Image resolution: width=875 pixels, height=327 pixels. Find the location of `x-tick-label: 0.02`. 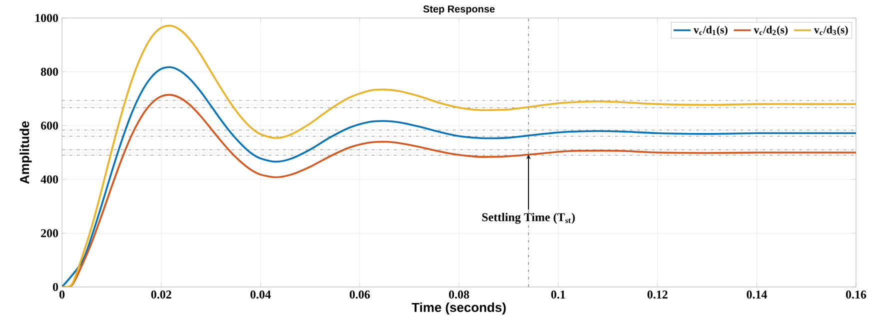

x-tick-label: 0.02 is located at coordinates (161, 294).